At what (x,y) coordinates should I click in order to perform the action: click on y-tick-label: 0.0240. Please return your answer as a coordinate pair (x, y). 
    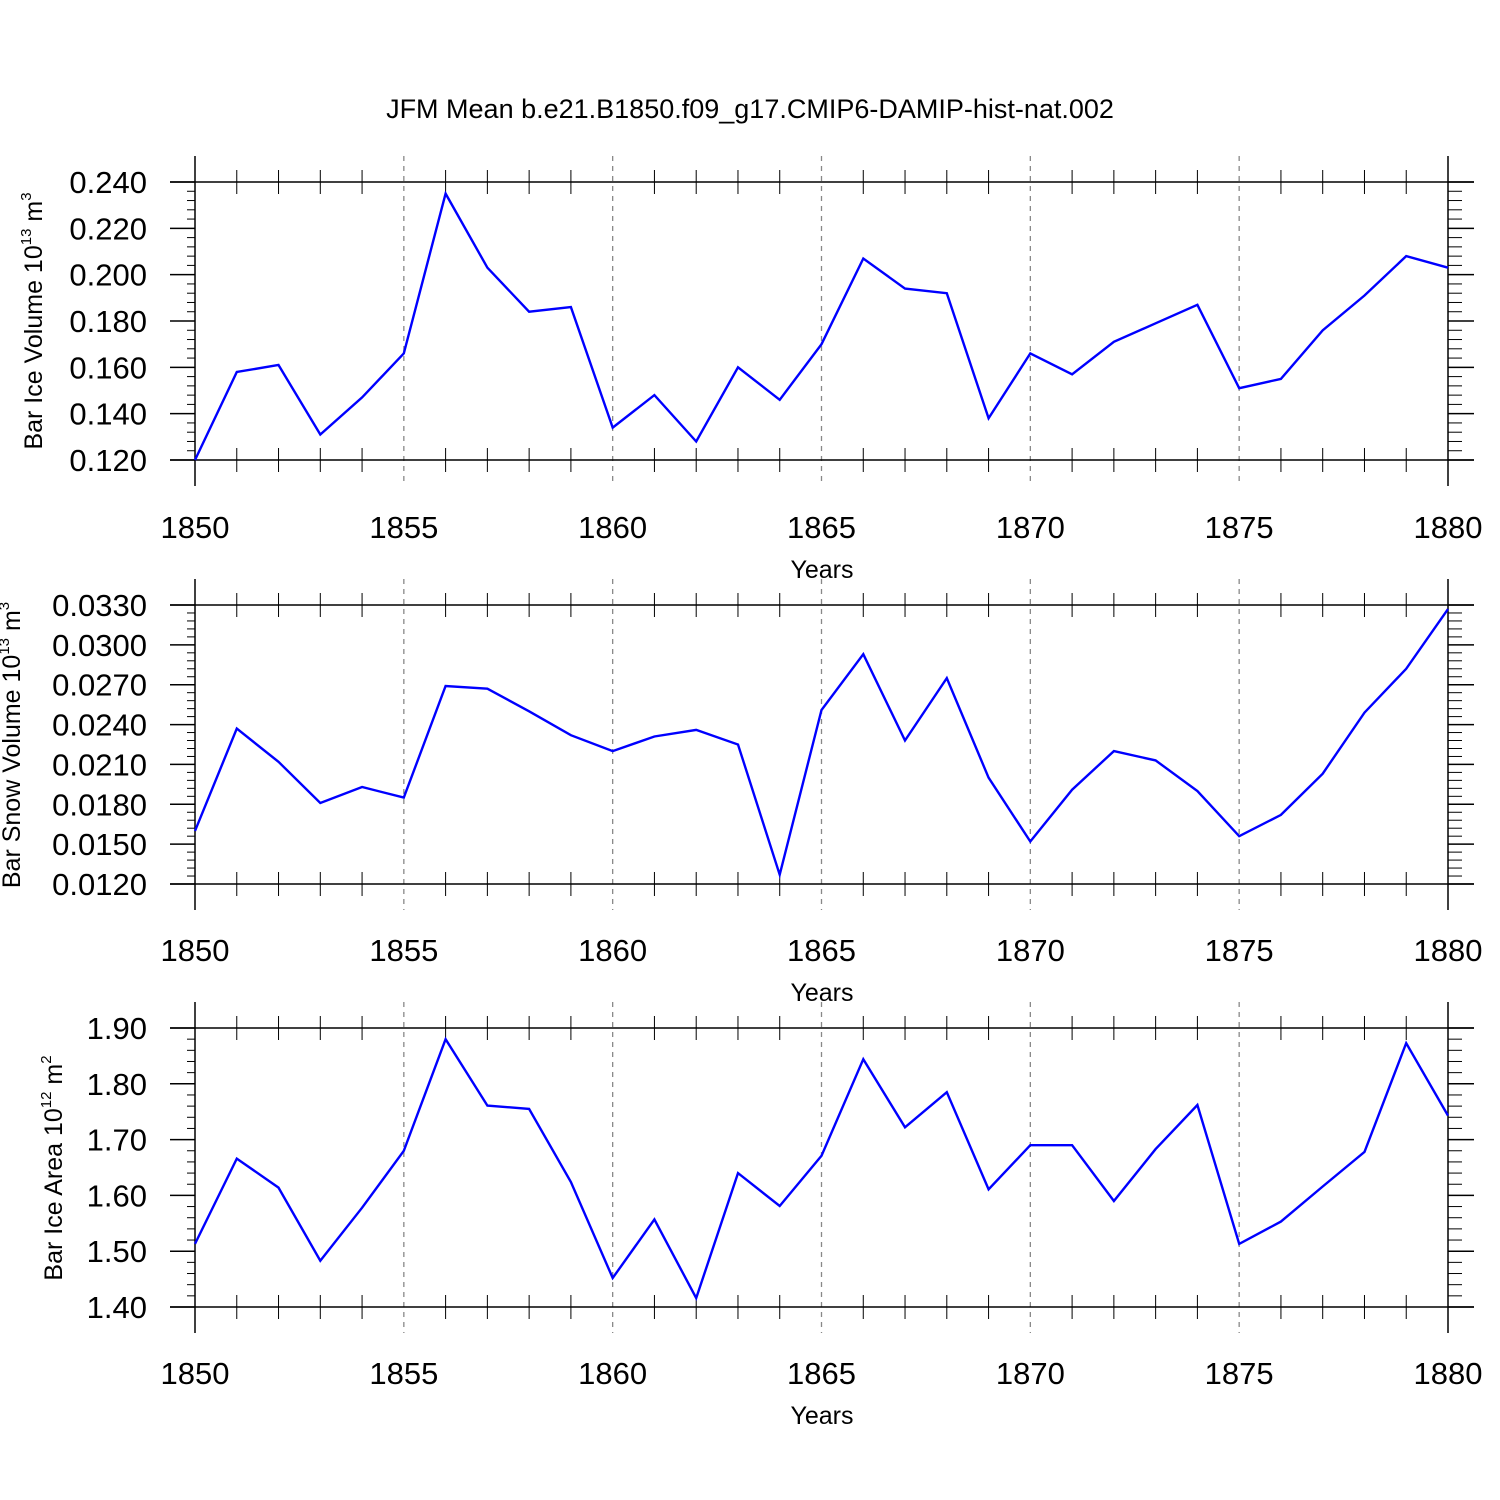
    Looking at the image, I should click on (99, 725).